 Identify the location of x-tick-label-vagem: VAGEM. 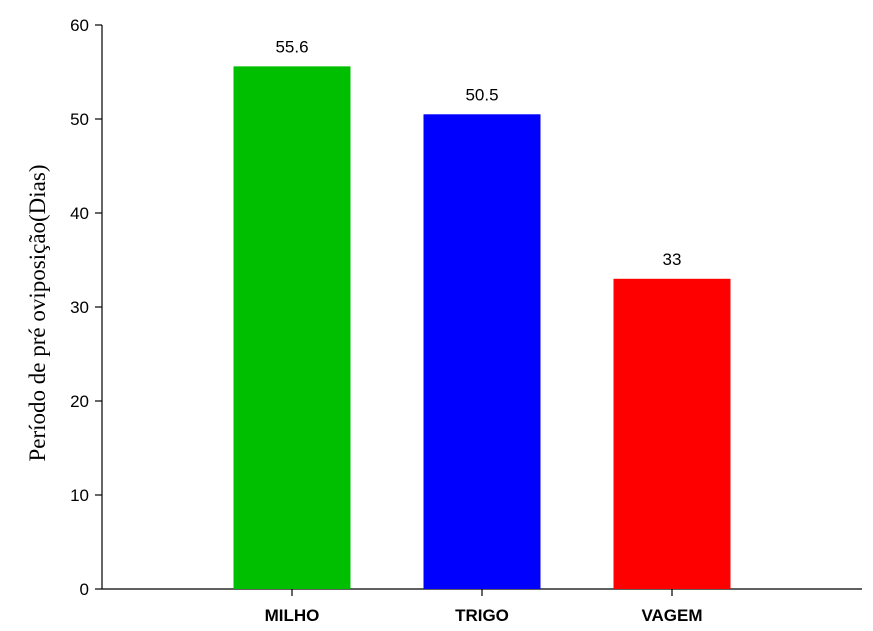
(671, 615).